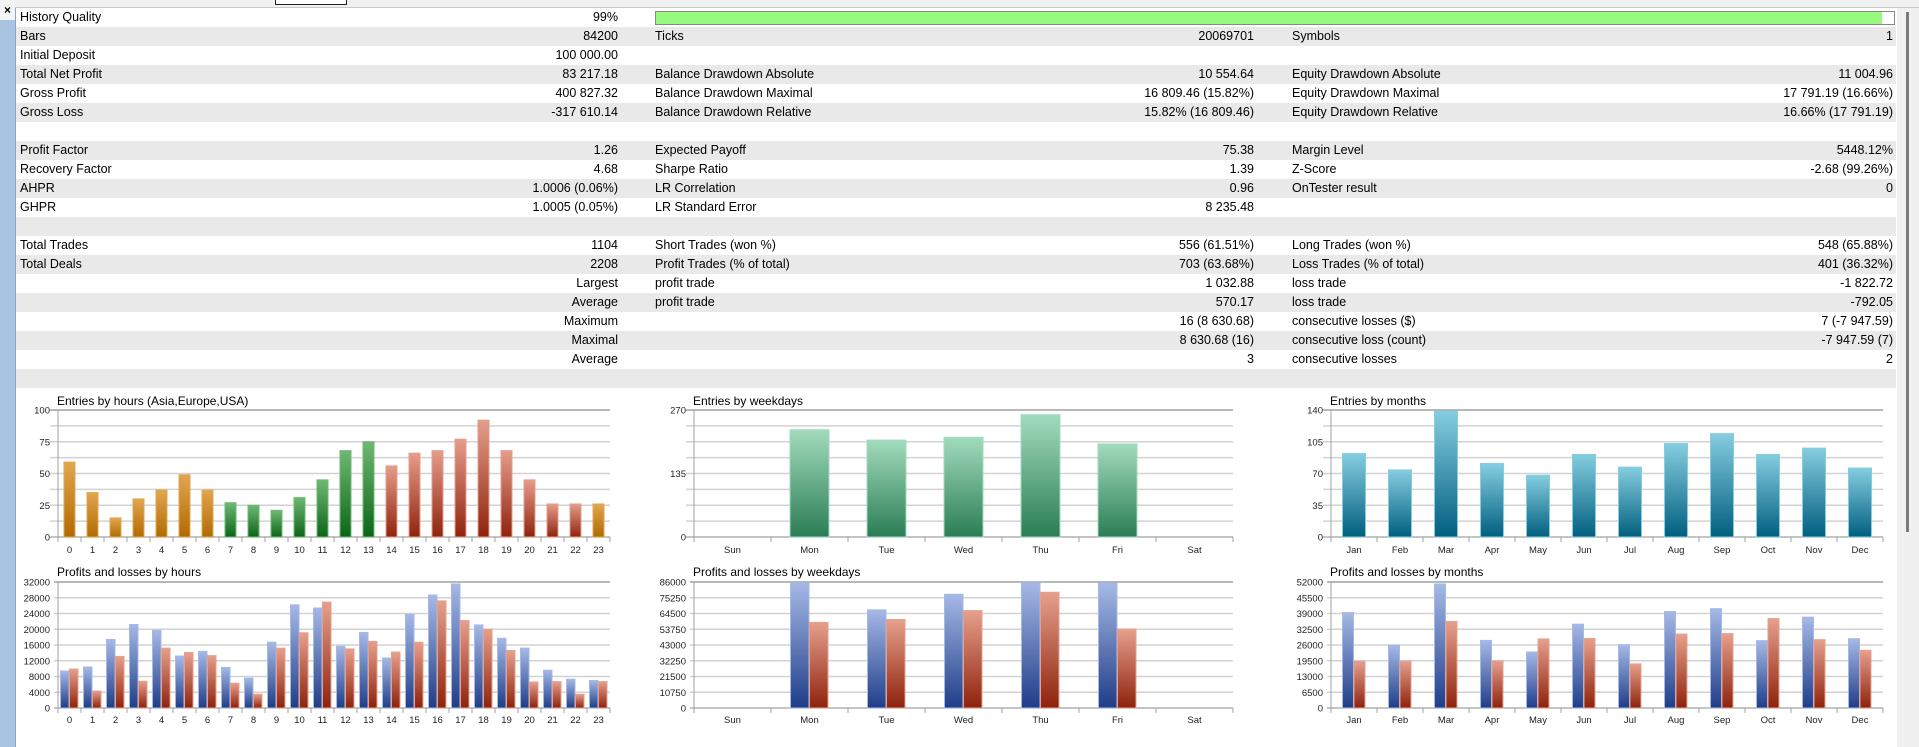  What do you see at coordinates (963, 720) in the screenshot?
I see `x-tick-label: Wed` at bounding box center [963, 720].